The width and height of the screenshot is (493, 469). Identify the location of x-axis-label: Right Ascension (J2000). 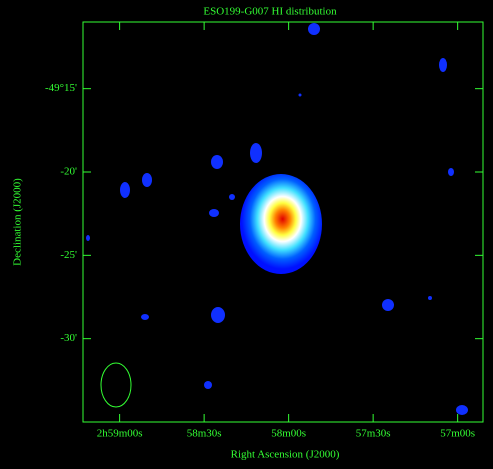
(285, 455).